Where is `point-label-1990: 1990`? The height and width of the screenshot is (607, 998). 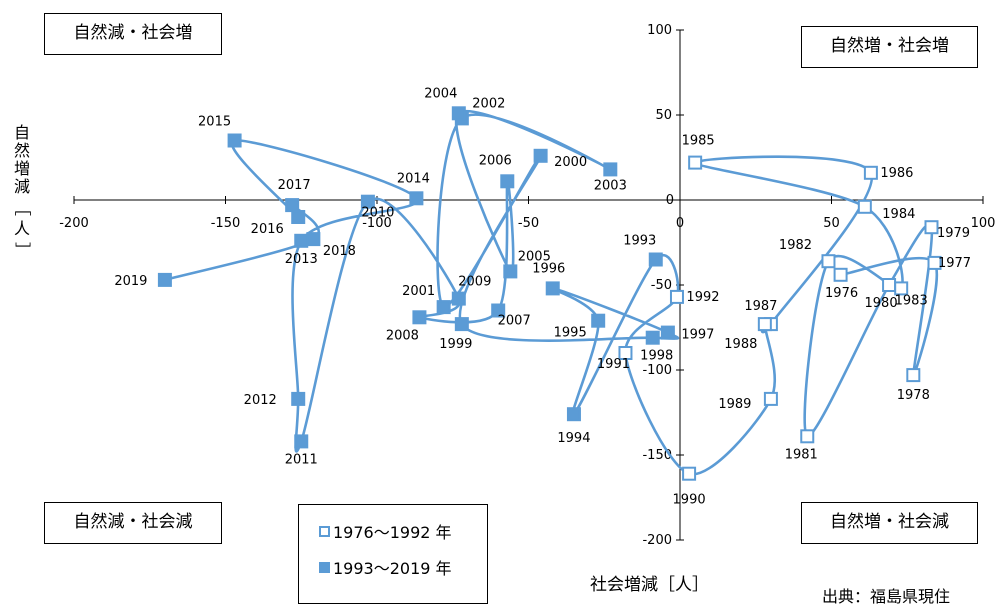 point-label-1990: 1990 is located at coordinates (689, 500).